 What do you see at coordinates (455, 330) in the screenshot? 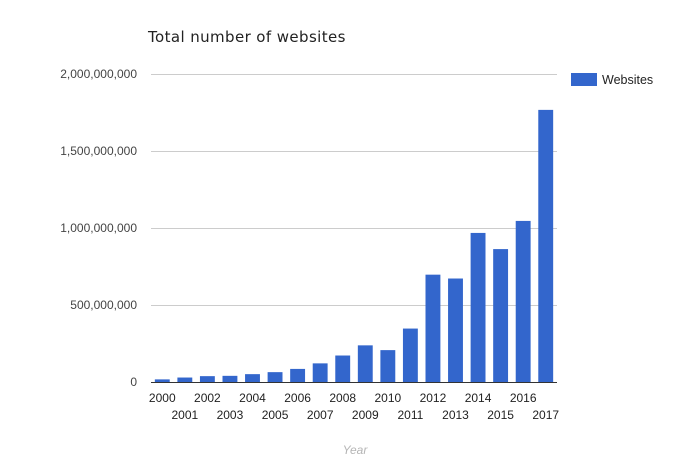
I see `bar-2013` at bounding box center [455, 330].